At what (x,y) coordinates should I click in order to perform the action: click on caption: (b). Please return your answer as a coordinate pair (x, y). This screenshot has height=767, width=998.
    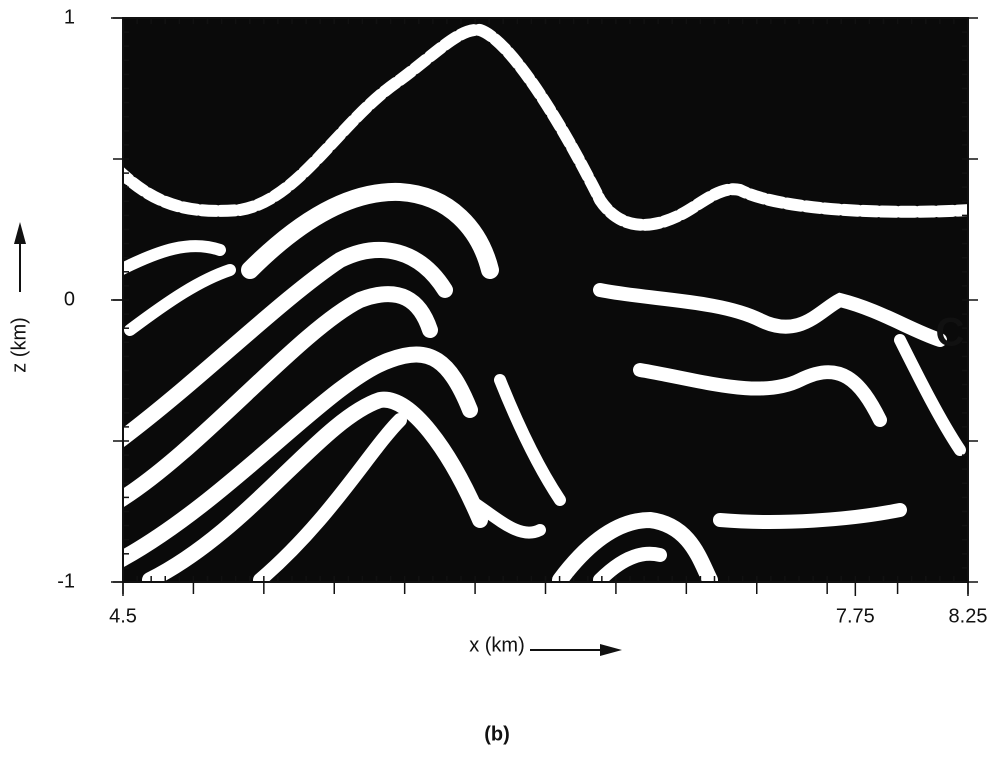
    Looking at the image, I should click on (497, 734).